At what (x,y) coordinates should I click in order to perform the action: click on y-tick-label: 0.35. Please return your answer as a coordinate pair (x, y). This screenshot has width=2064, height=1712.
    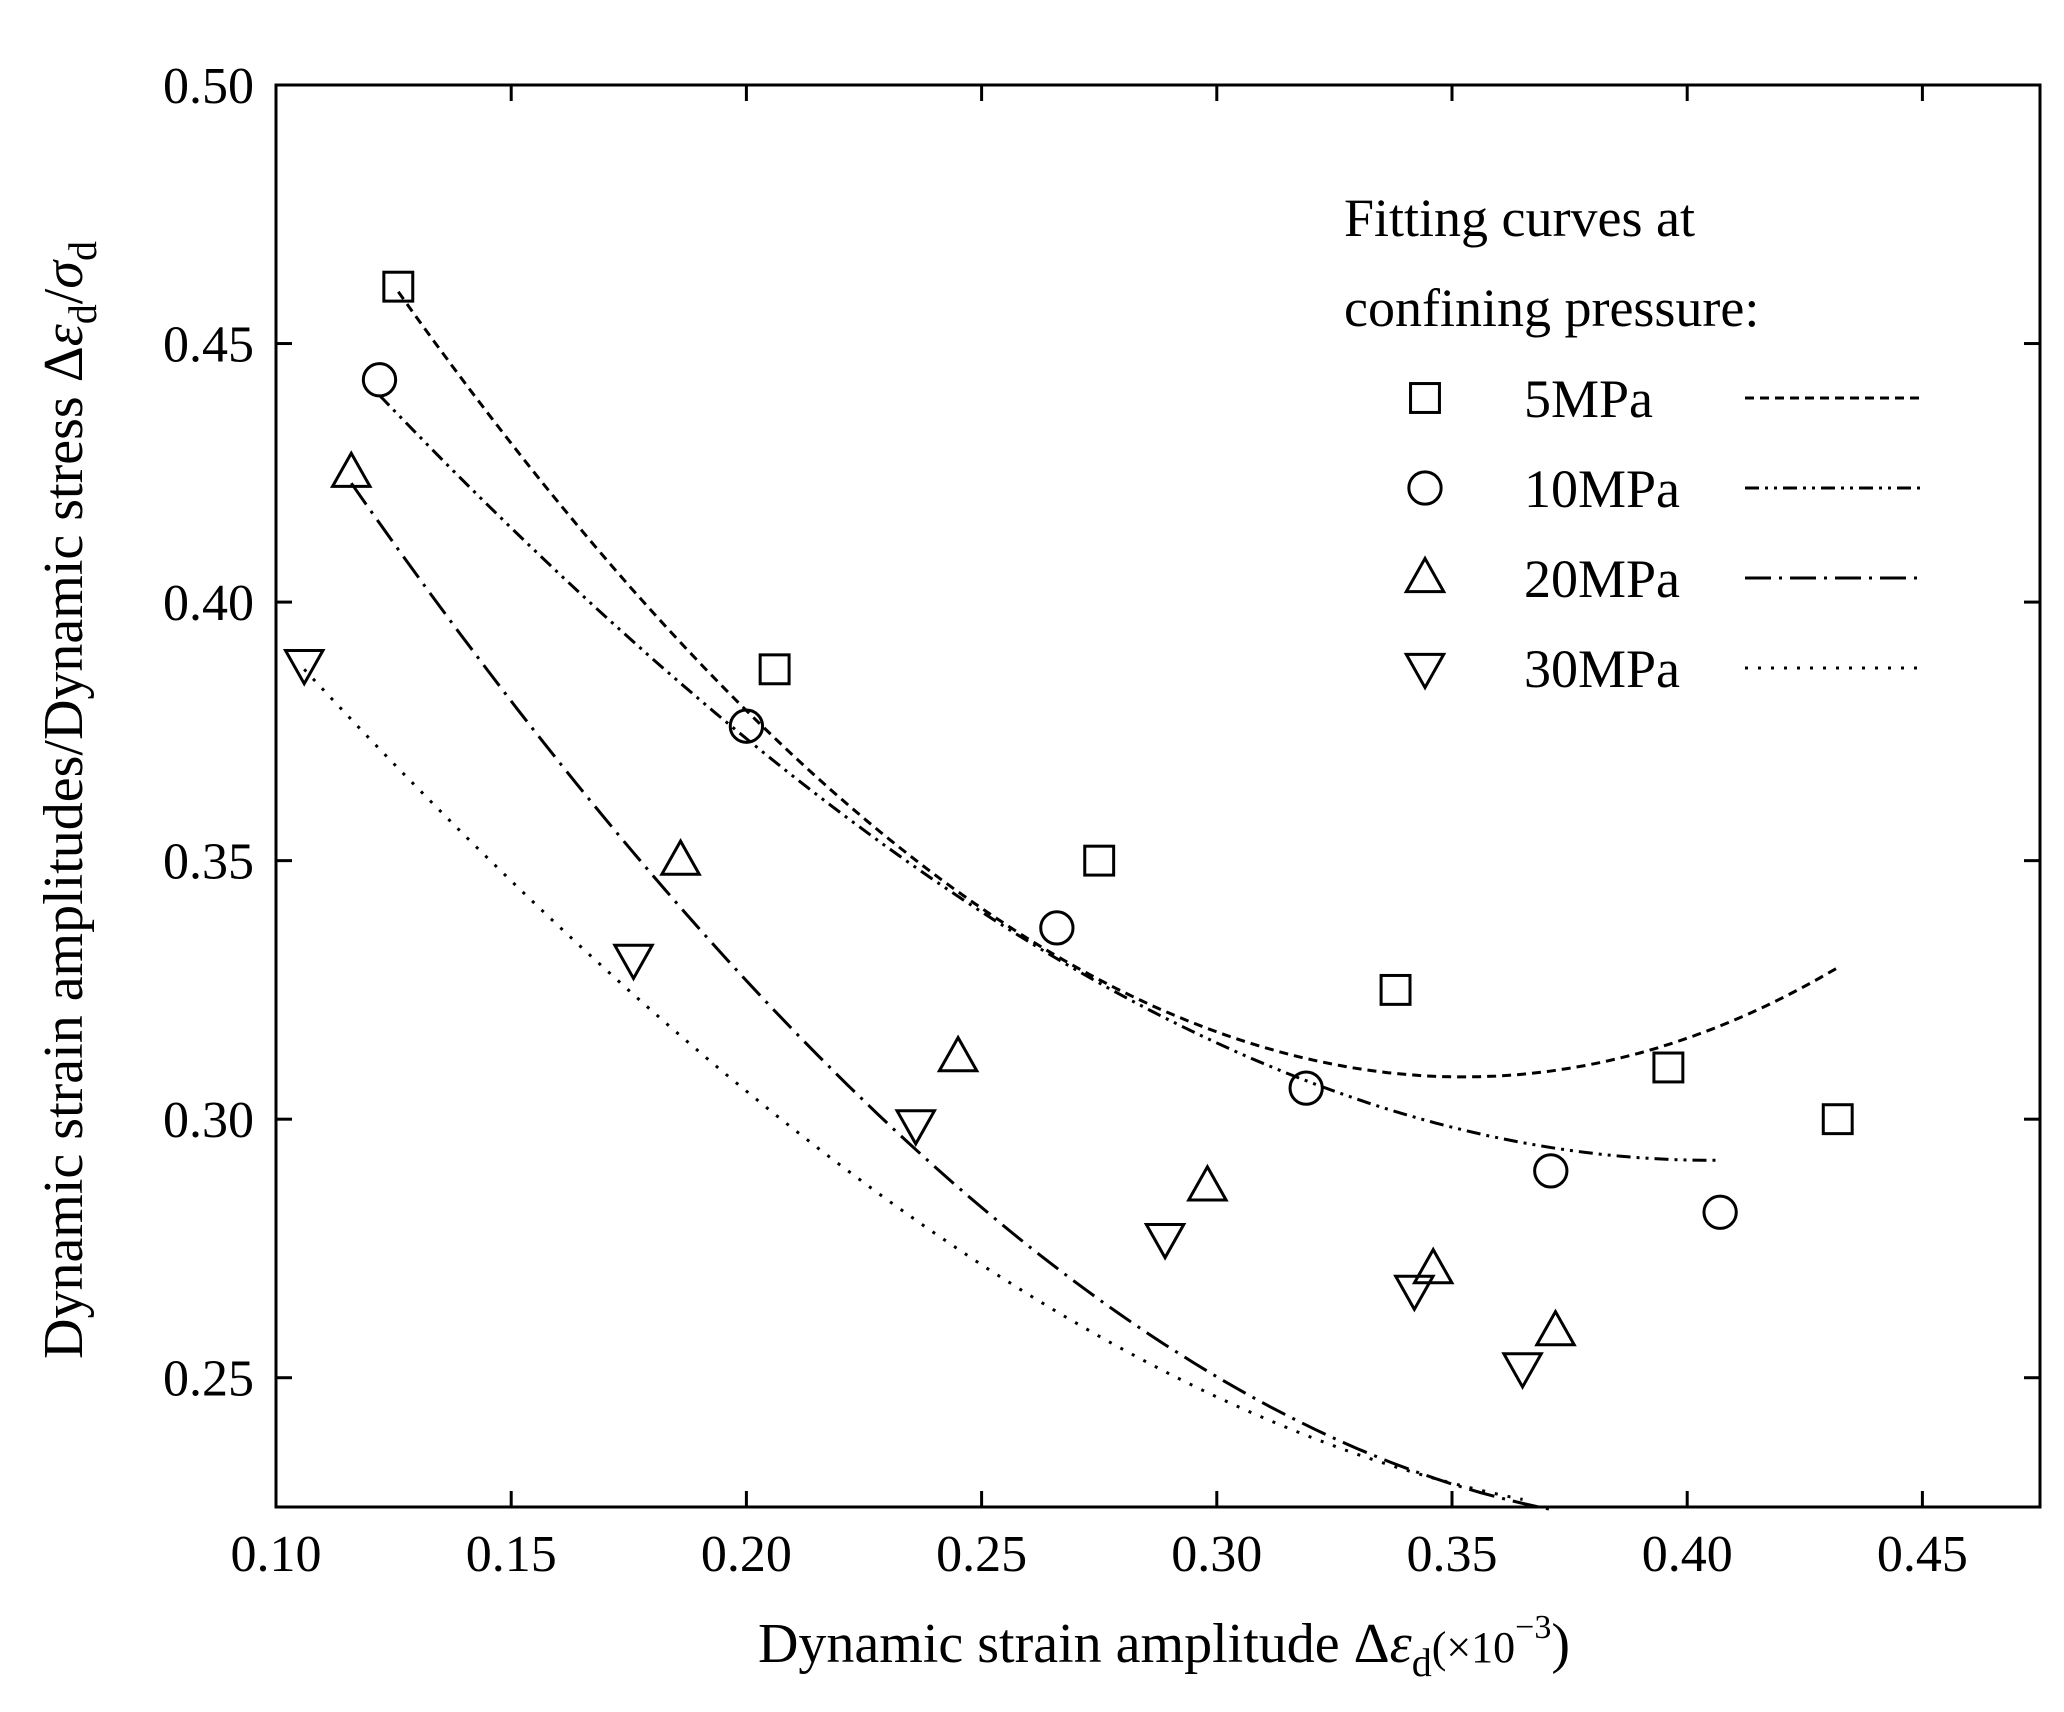
    Looking at the image, I should click on (208, 862).